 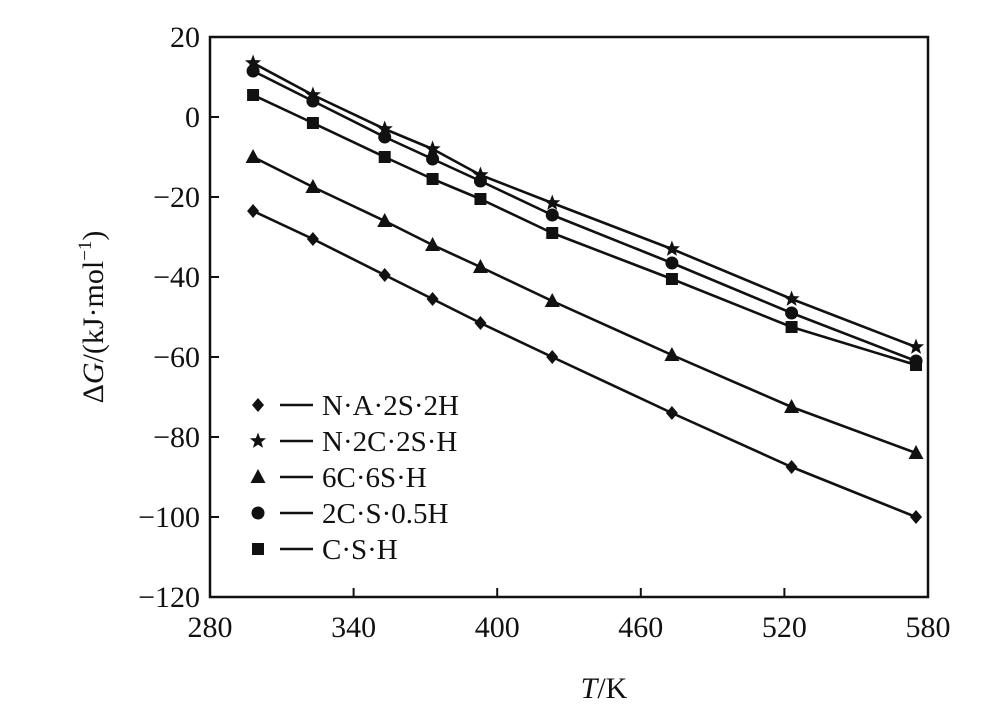 What do you see at coordinates (640, 627) in the screenshot?
I see `x-tick-label: 460` at bounding box center [640, 627].